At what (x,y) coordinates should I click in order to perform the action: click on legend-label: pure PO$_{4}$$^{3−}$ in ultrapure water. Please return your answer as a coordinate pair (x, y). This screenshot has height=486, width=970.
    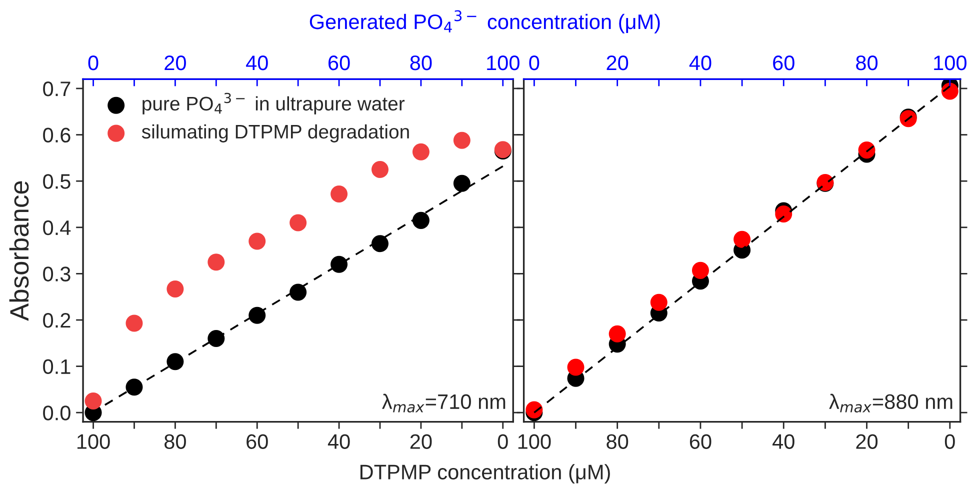
    Looking at the image, I should click on (273, 103).